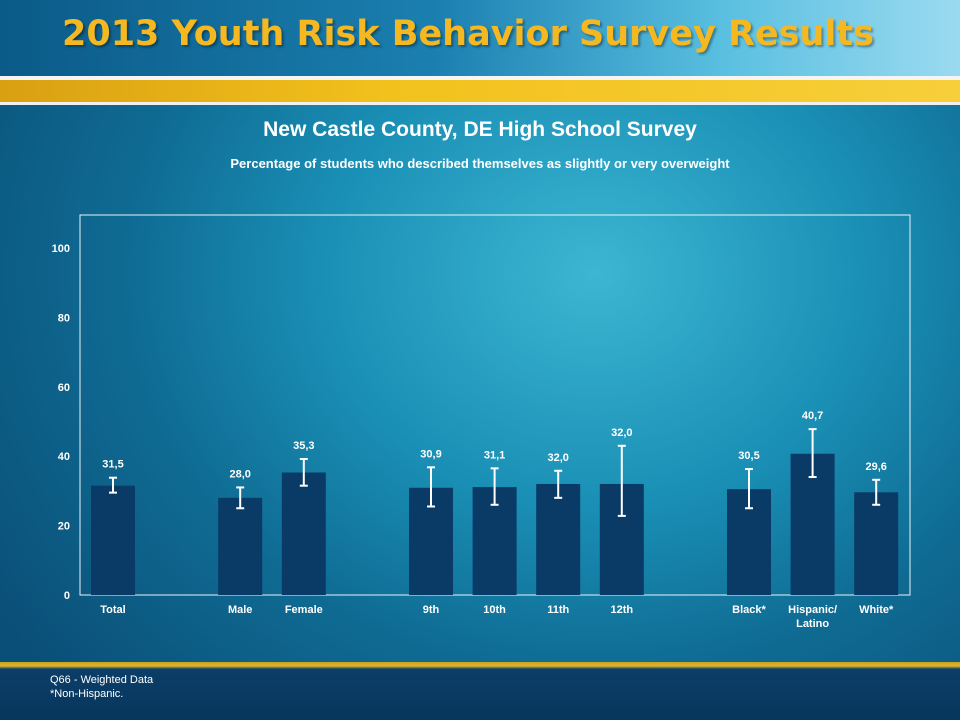  Describe the element at coordinates (64, 527) in the screenshot. I see `y-tick-label: 20` at that location.